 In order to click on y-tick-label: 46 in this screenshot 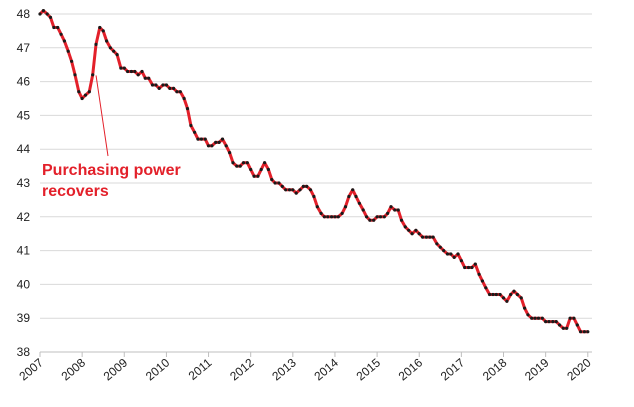, I will do `click(24, 82)`.